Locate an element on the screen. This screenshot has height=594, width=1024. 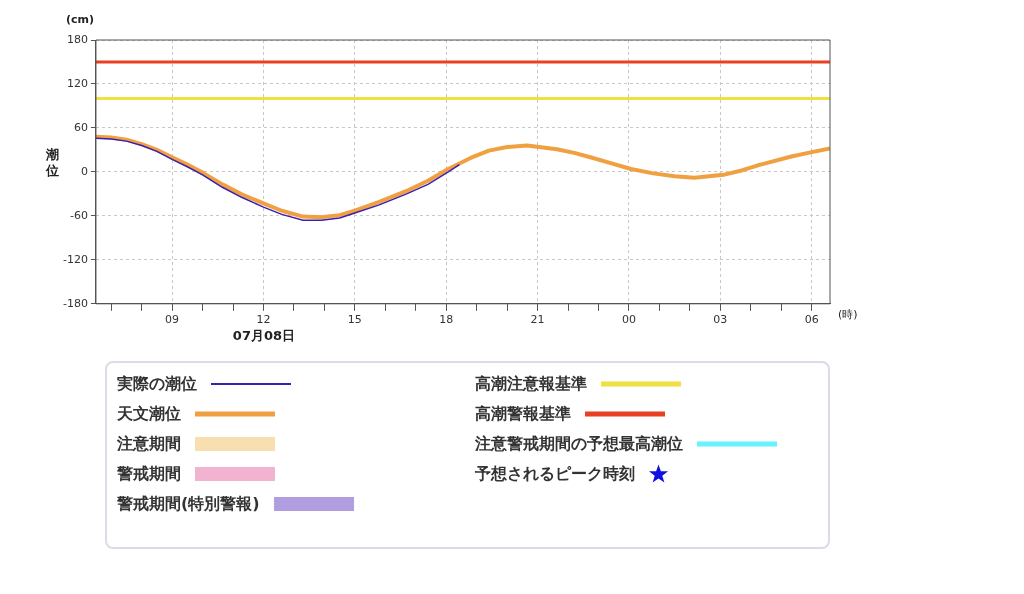
x-tick-label: 09 is located at coordinates (172, 320).